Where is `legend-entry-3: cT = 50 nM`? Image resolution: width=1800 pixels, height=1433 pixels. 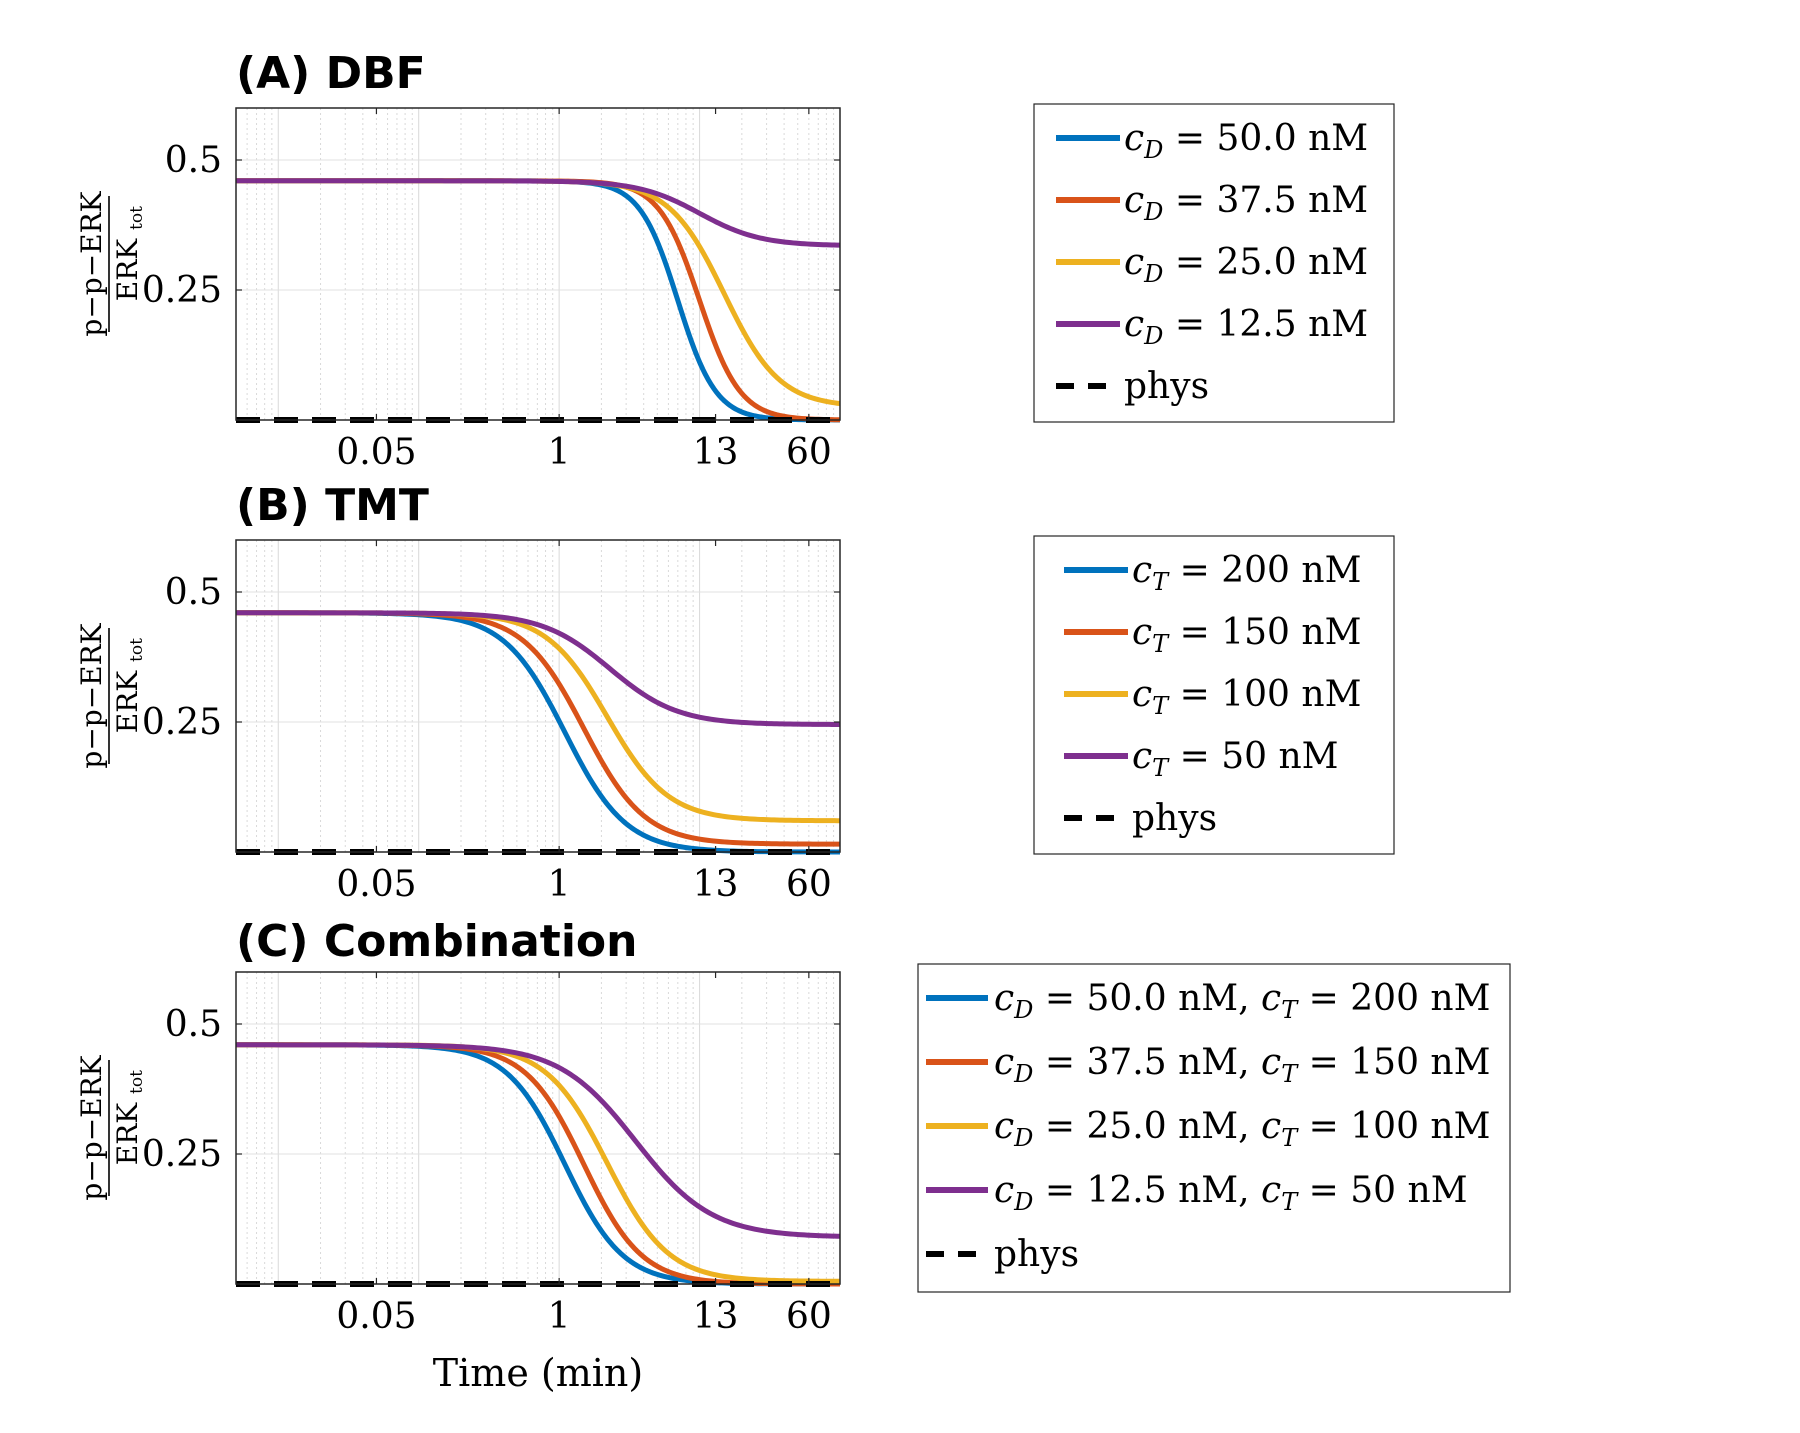
legend-entry-3: cT = 50 nM is located at coordinates (1201, 759).